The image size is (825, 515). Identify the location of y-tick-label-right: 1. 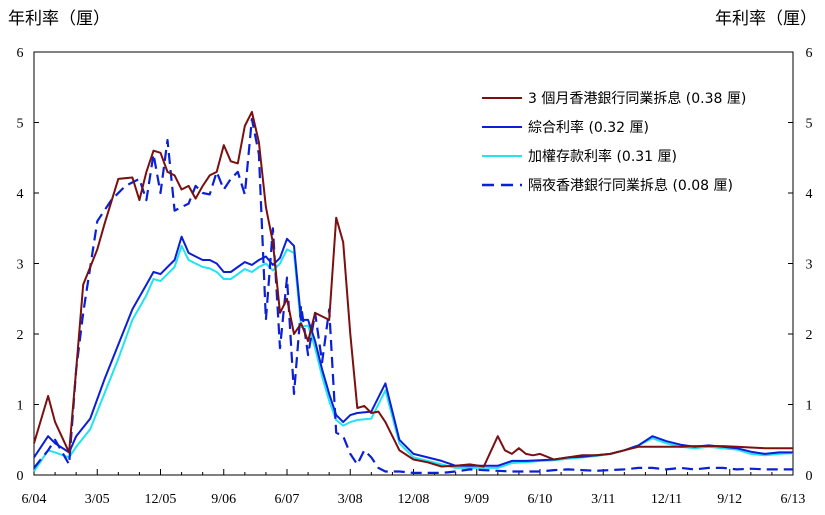
(809, 406).